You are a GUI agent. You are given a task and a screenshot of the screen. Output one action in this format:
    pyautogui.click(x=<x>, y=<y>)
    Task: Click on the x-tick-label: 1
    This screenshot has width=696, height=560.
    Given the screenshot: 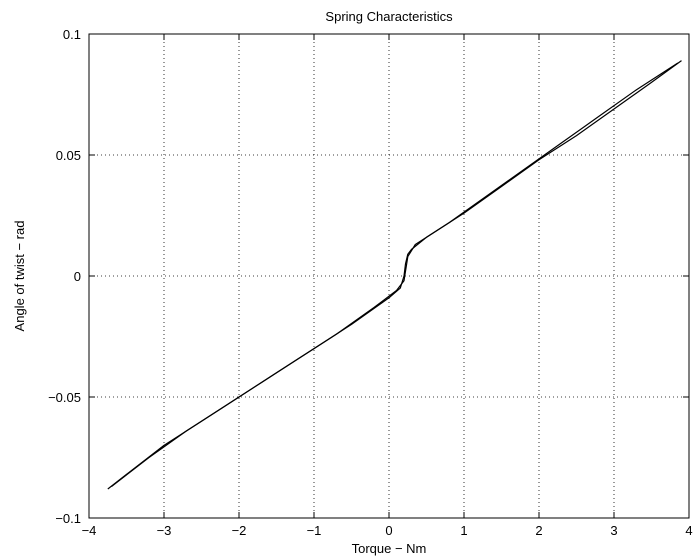 What is the action you would take?
    pyautogui.click(x=463, y=530)
    